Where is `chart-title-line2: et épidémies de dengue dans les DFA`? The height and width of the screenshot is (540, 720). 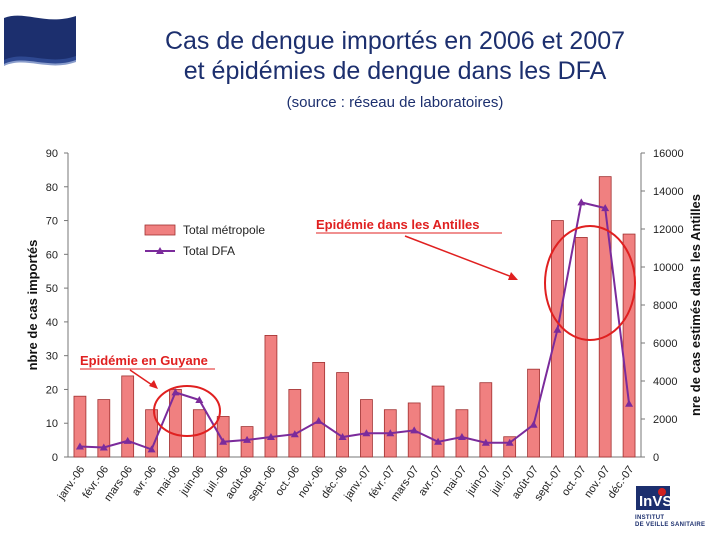 chart-title-line2: et épidémies de dengue dans les DFA is located at coordinates (395, 71).